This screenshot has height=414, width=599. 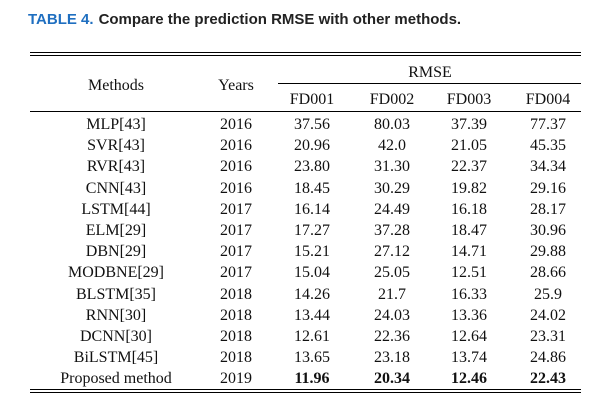 What do you see at coordinates (392, 378) in the screenshot?
I see `rmse-cell-fd002: 20.34` at bounding box center [392, 378].